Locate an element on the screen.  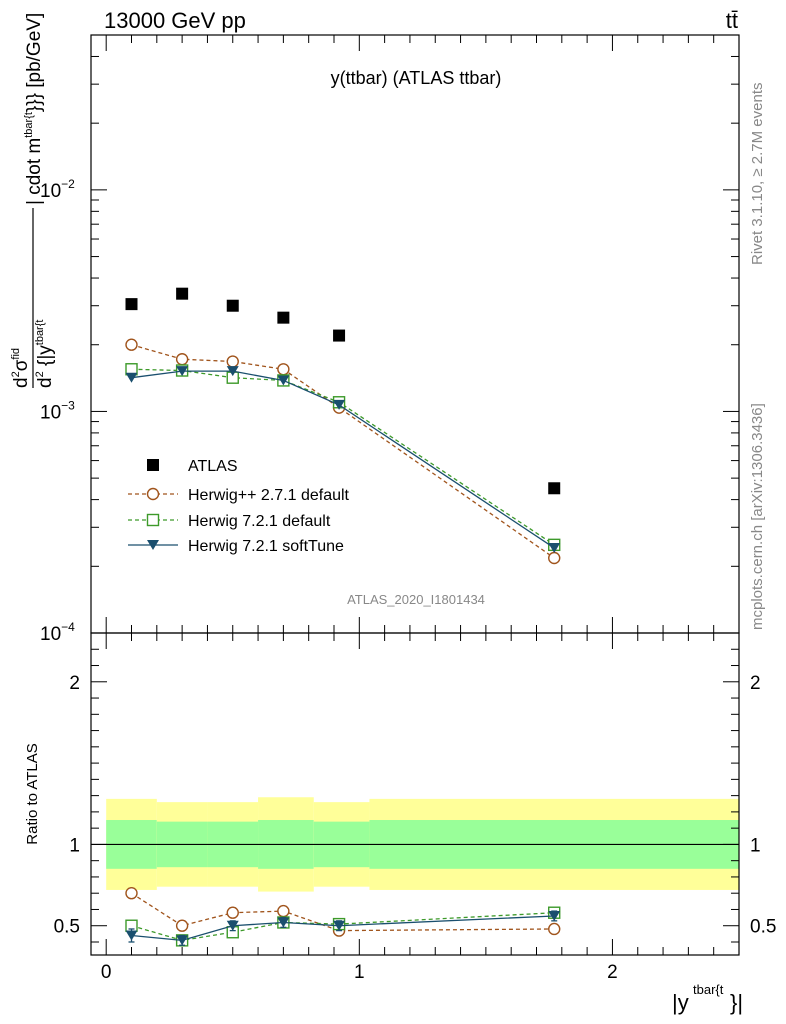
y-label-bot-sup: tbar{t is located at coordinates (40, 333).